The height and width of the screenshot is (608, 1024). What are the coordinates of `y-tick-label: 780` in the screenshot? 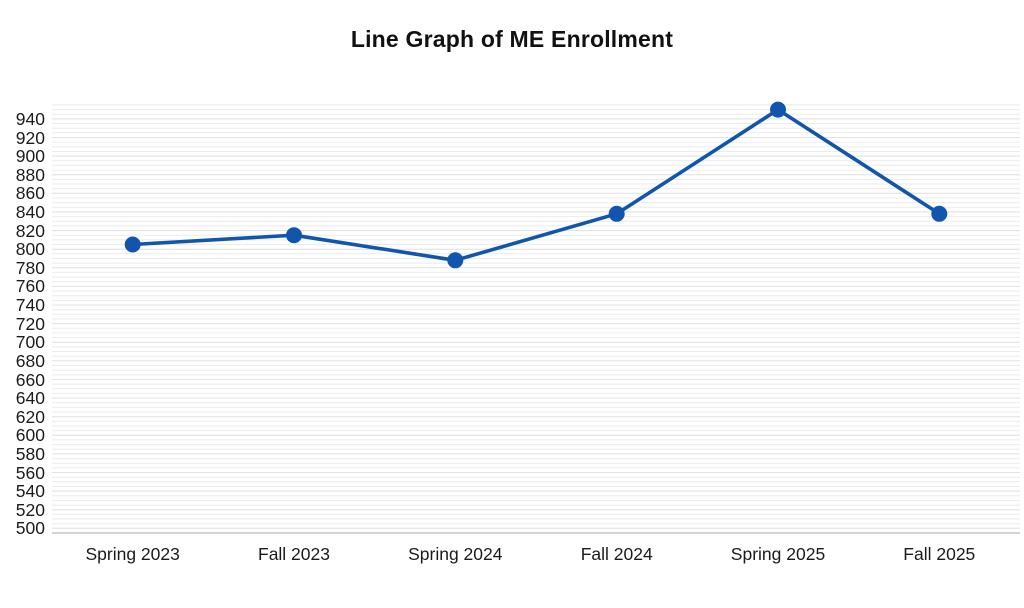 It's located at (30, 267).